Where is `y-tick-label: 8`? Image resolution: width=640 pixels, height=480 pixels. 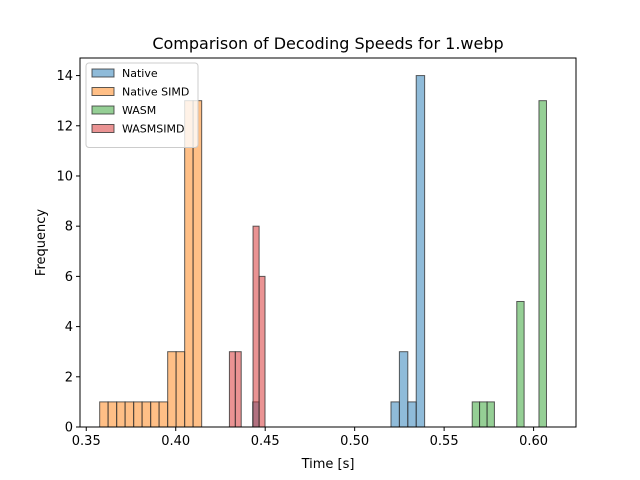
y-tick-label: 8 is located at coordinates (69, 227).